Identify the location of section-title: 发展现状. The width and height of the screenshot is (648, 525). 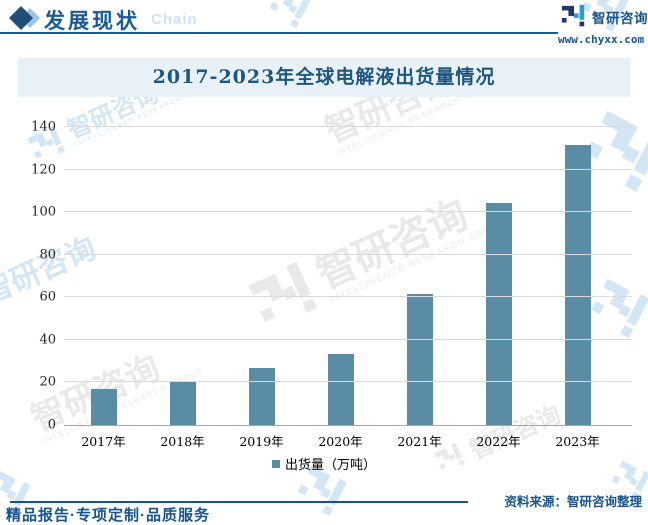
(92, 21).